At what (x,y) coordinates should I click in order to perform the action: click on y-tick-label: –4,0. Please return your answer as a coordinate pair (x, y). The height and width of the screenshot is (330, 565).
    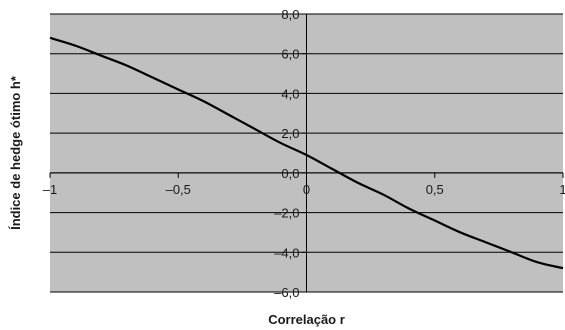
    Looking at the image, I should click on (286, 252).